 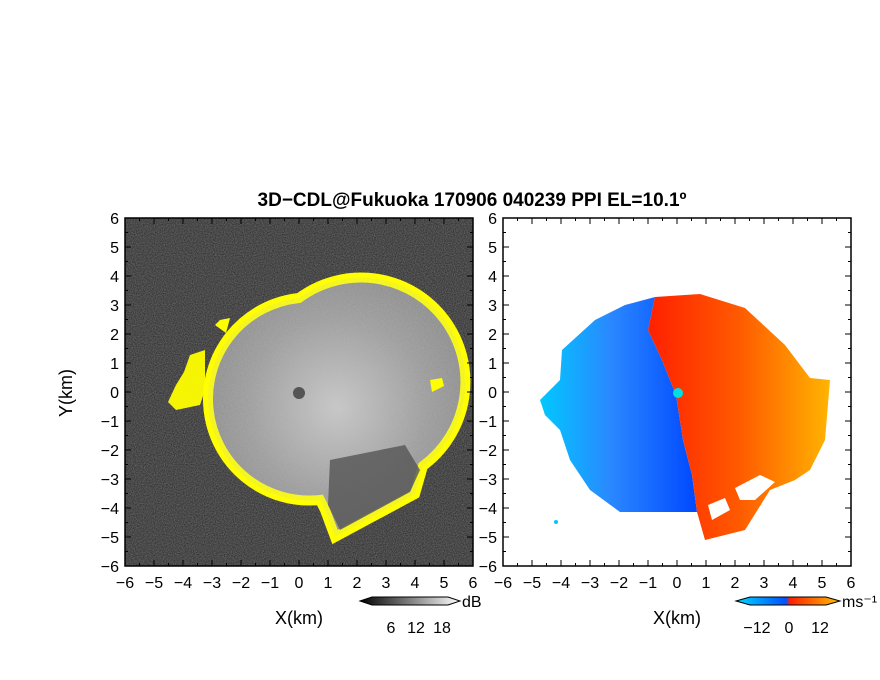 What do you see at coordinates (739, 417) in the screenshot?
I see `velocity-receding-region` at bounding box center [739, 417].